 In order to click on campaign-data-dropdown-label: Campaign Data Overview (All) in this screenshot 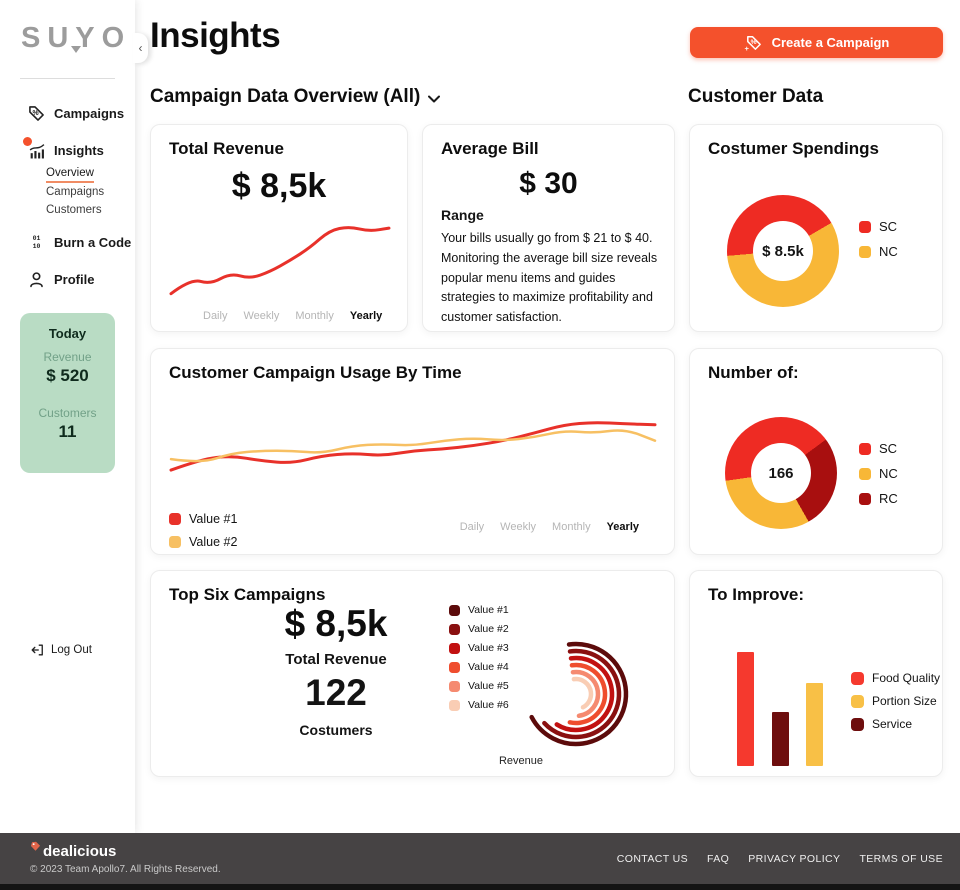, I will do `click(285, 96)`.